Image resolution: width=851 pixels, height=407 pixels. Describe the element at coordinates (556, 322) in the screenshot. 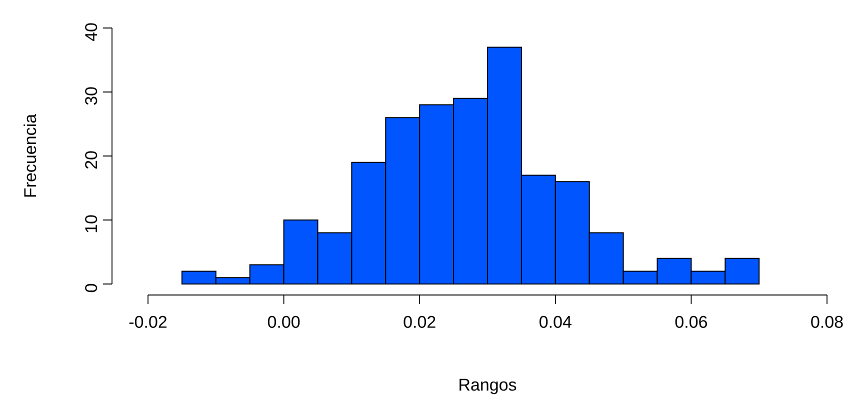

I see `x-tick-label: 0.04` at that location.